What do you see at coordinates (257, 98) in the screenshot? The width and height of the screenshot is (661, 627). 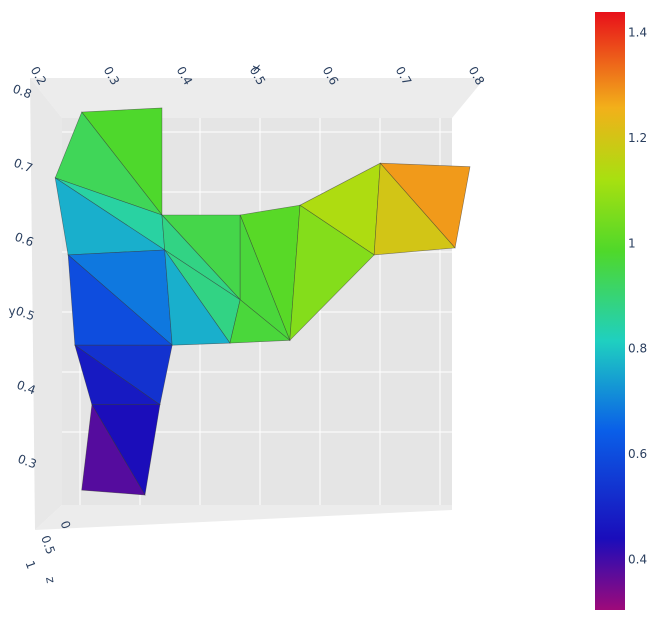 I see `top-wall` at bounding box center [257, 98].